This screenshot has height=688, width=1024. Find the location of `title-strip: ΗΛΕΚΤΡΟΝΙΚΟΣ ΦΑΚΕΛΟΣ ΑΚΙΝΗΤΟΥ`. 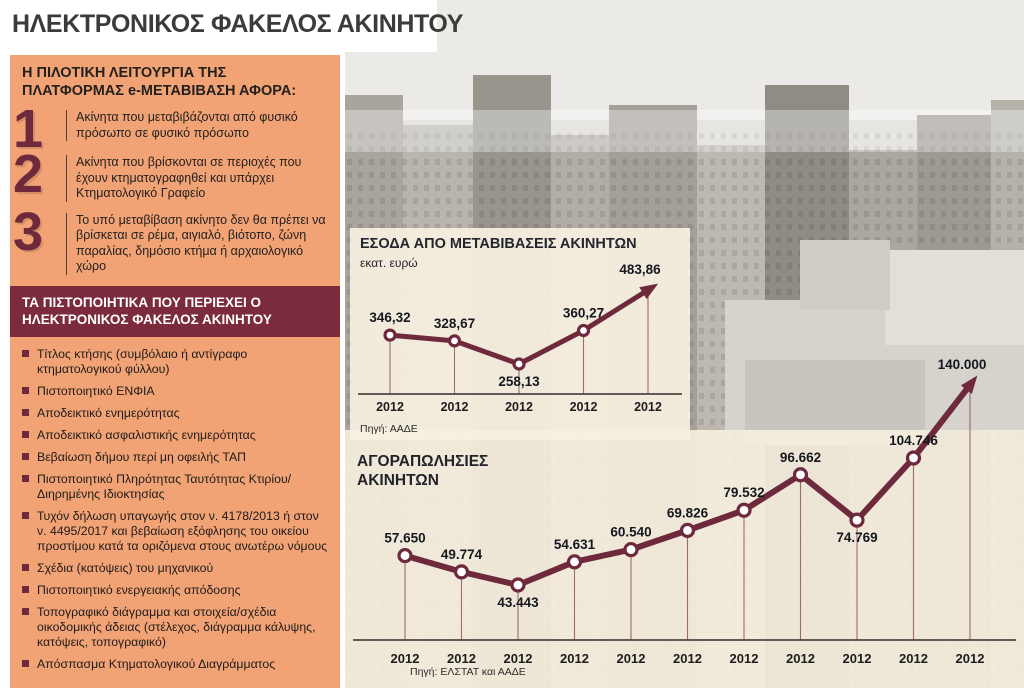

title-strip: ΗΛΕΚΤΡΟΝΙΚΟΣ ΦΑΚΕΛΟΣ ΑΚΙΝΗΤΟΥ is located at coordinates (232, 26).